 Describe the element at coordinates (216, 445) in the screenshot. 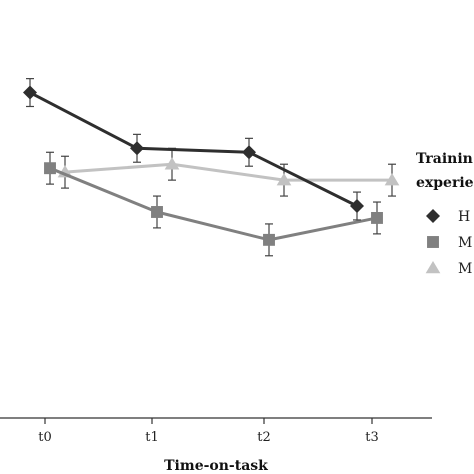

I see `axes: t0 t1 t2 t3 Time-on-task` at that location.